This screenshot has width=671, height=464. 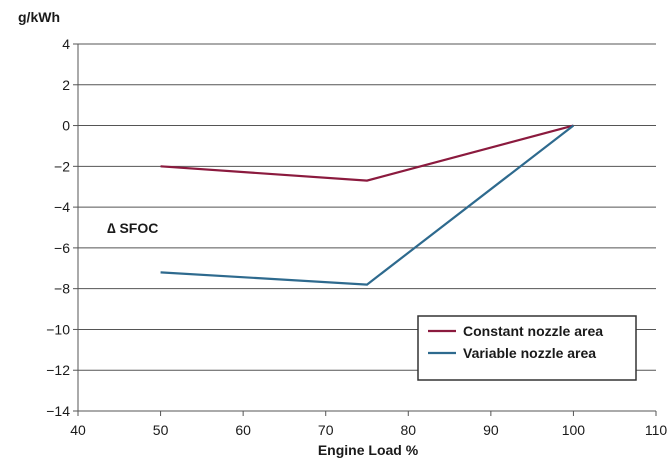 What do you see at coordinates (574, 430) in the screenshot?
I see `x-tick-label: 100` at bounding box center [574, 430].